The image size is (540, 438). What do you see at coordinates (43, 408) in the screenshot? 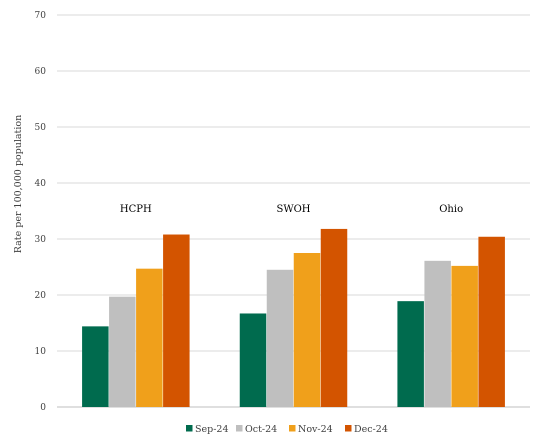
I see `y-tick-label: 0` at bounding box center [43, 408].